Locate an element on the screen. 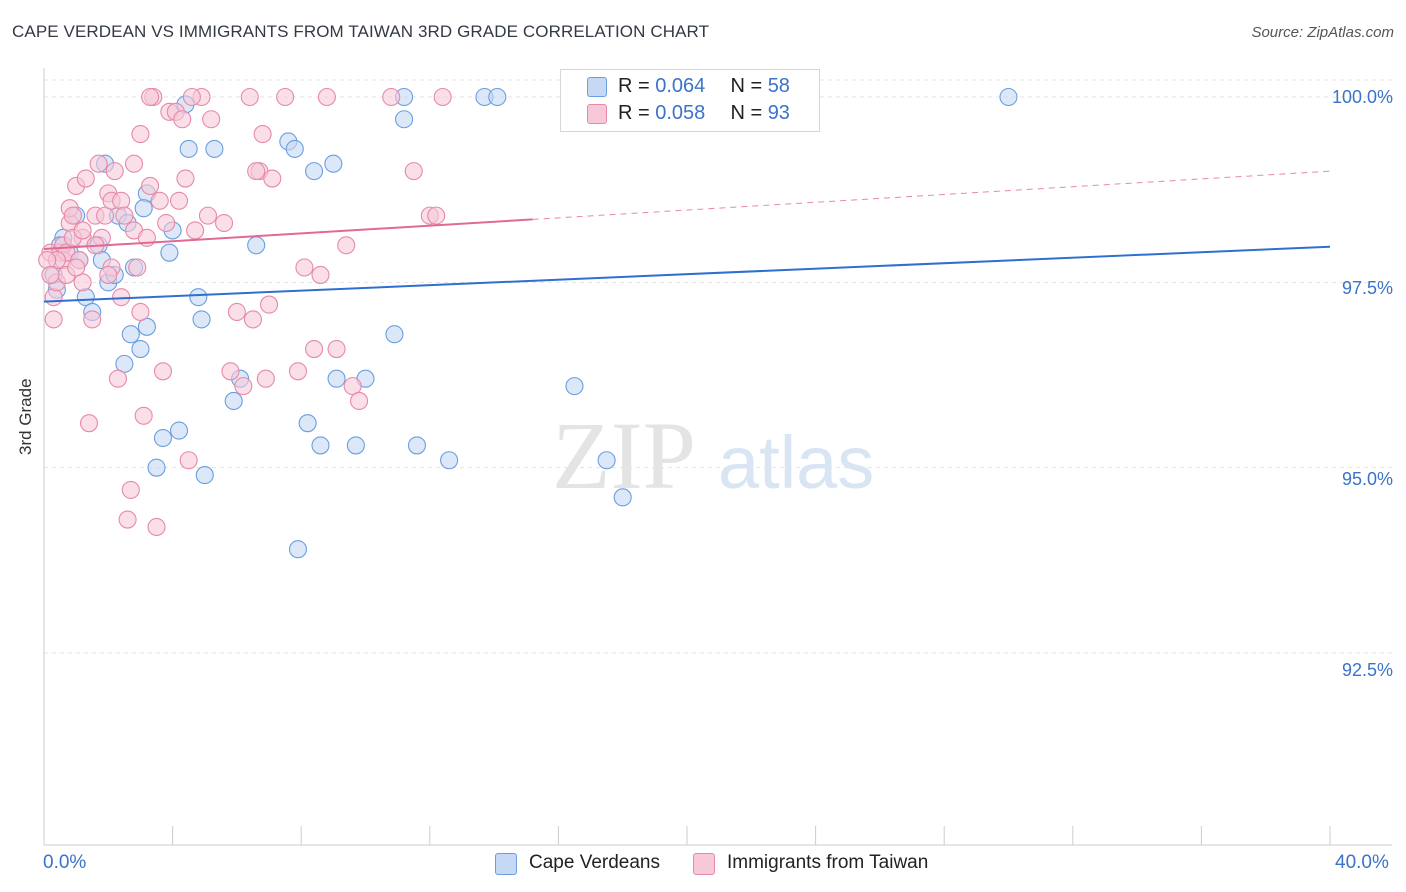 This screenshot has width=1406, height=892. y-tick-95: 95.0% is located at coordinates (1367, 479).